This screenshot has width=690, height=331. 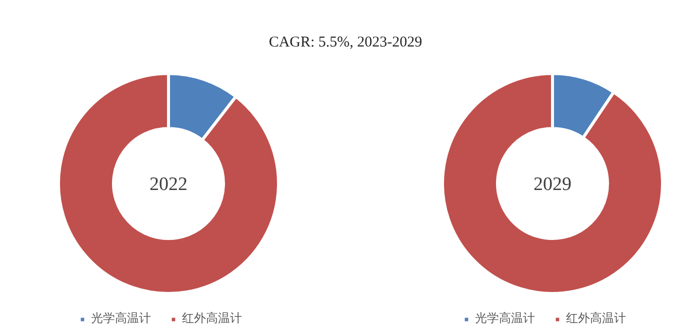 What do you see at coordinates (345, 42) in the screenshot?
I see `text: CAGR: 5.5%, 2023-2029` at bounding box center [345, 42].